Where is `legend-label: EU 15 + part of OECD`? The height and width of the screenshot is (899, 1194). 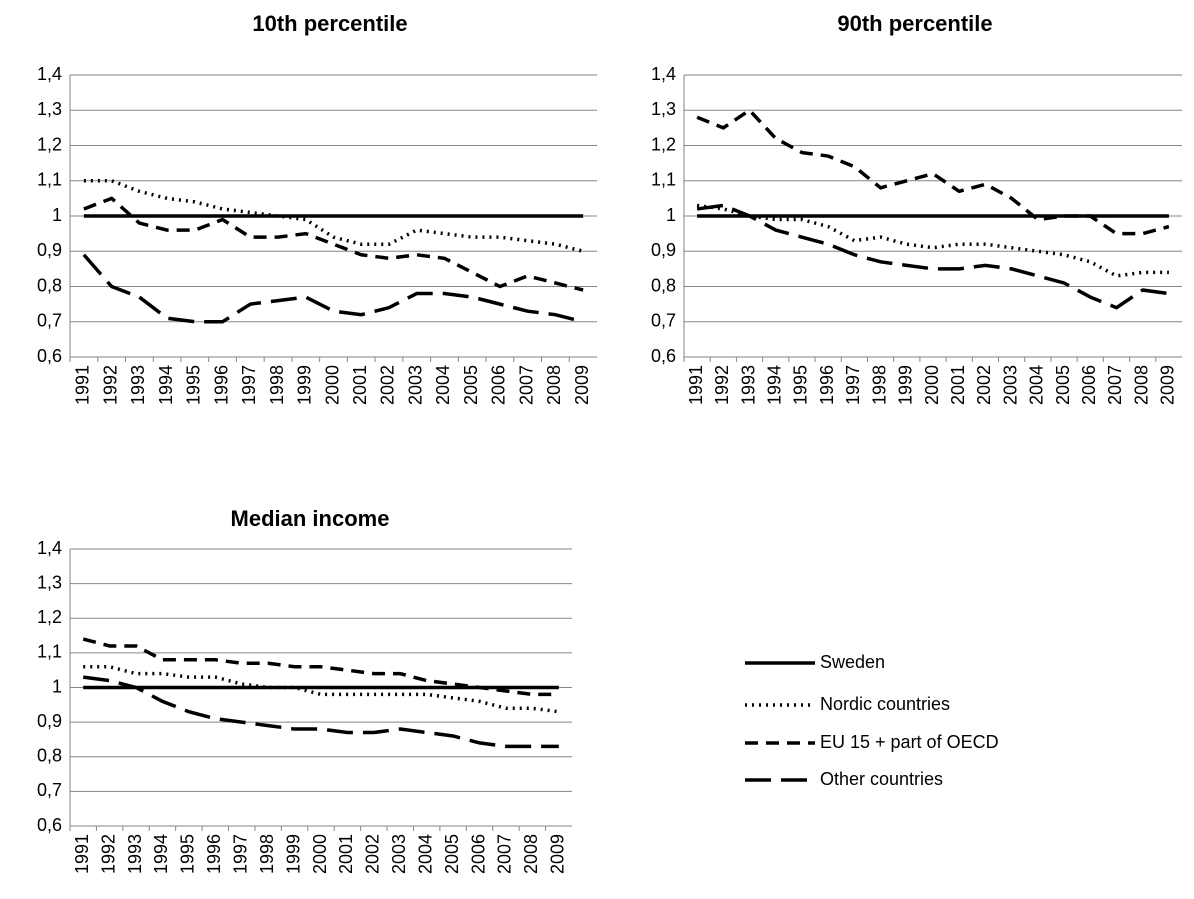 legend-label: EU 15 + part of OECD is located at coordinates (909, 742).